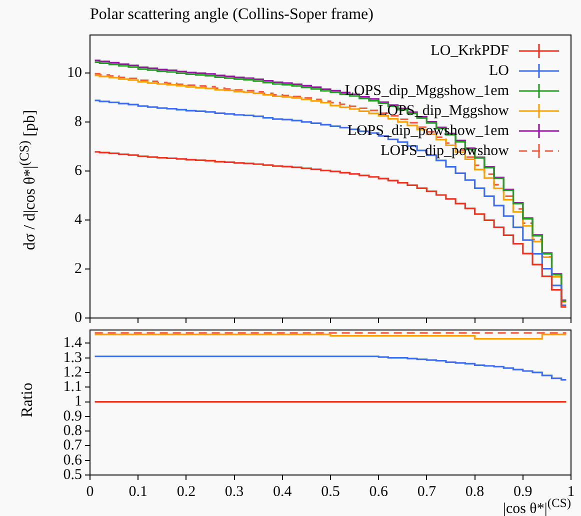 The height and width of the screenshot is (516, 581). Describe the element at coordinates (72, 358) in the screenshot. I see `y-tick-label: 1.3` at that location.